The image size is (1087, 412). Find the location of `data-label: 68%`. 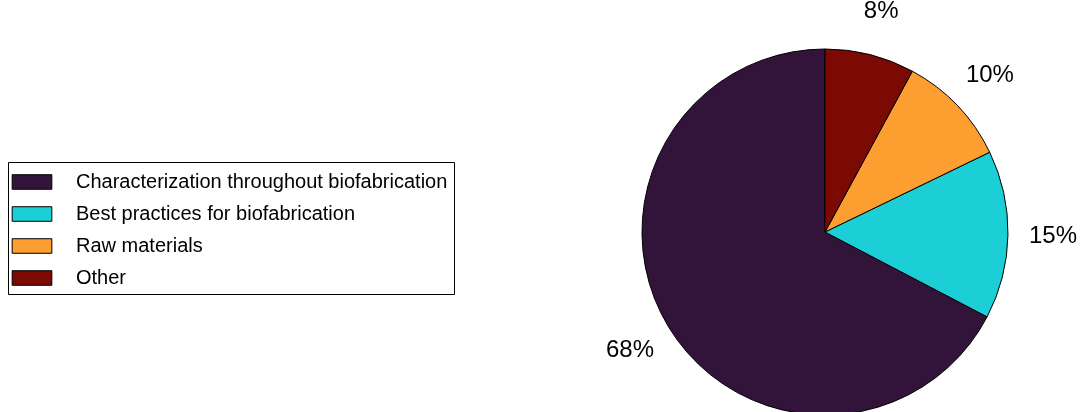

data-label: 68% is located at coordinates (629, 349).